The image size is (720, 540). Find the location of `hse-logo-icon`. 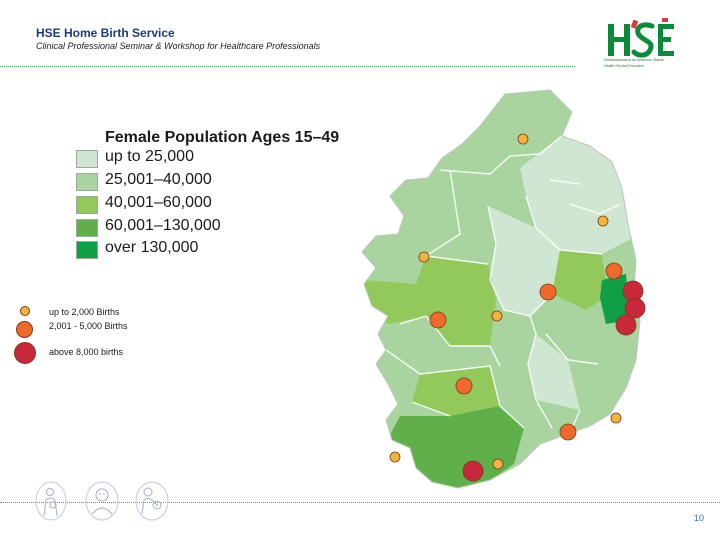

hse-logo-icon is located at coordinates (641, 38).